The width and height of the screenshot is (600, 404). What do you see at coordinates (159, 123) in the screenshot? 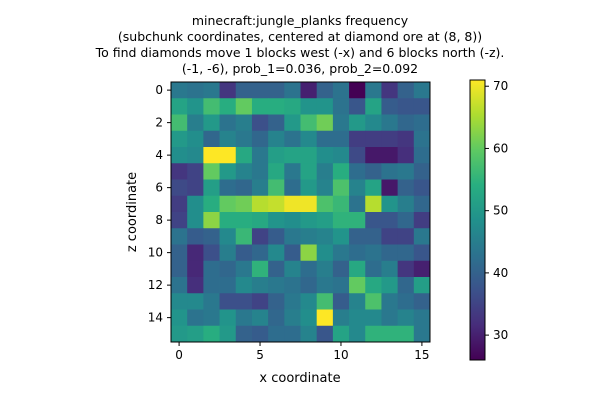
I see `y-tick-label: 2` at bounding box center [159, 123].